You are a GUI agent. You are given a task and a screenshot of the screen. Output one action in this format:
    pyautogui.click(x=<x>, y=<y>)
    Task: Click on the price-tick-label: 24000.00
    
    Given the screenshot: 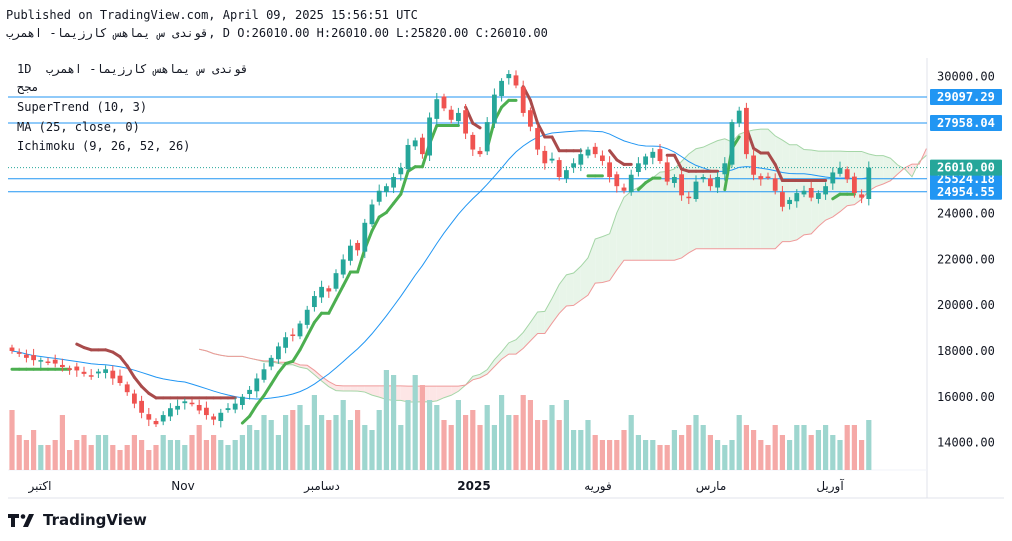 What is the action you would take?
    pyautogui.click(x=966, y=214)
    